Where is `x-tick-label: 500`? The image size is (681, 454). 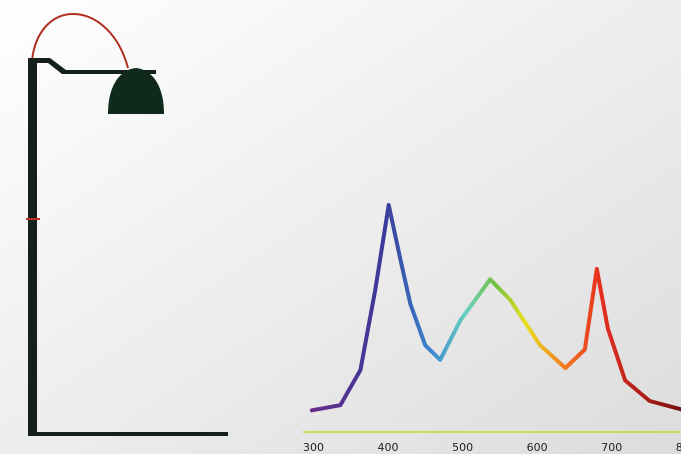 x-tick-label: 500 is located at coordinates (462, 447).